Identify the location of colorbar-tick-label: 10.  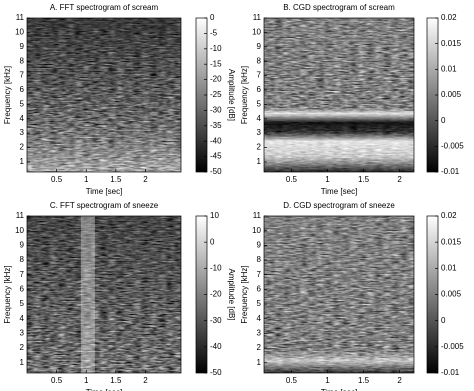
(214, 215).